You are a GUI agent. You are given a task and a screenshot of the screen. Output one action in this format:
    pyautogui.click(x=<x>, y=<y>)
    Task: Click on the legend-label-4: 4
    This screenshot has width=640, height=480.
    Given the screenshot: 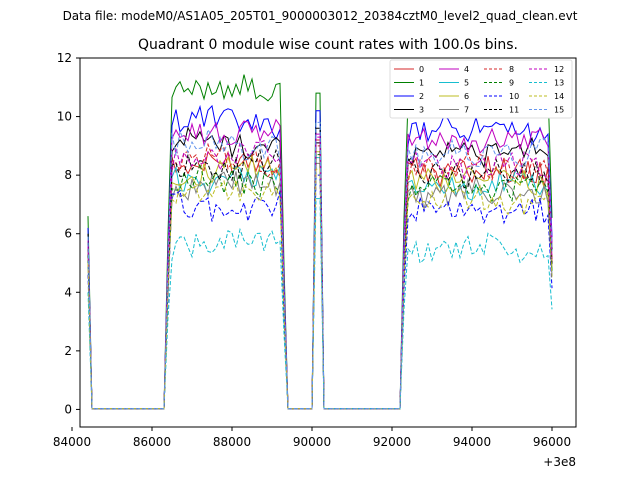 What is the action you would take?
    pyautogui.click(x=466, y=69)
    